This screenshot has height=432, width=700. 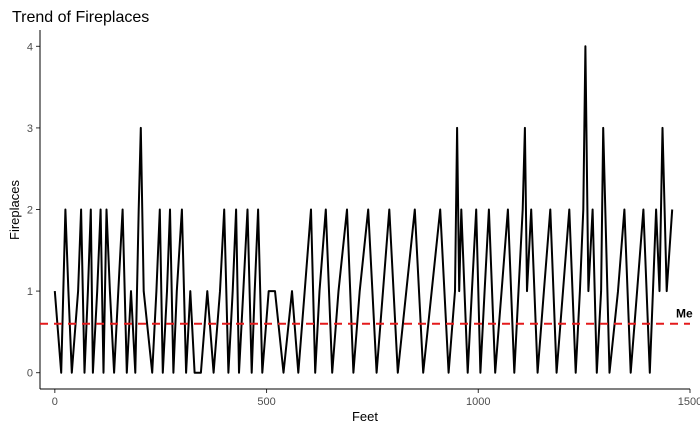 What do you see at coordinates (684, 314) in the screenshot?
I see `mean-label: Me` at bounding box center [684, 314].